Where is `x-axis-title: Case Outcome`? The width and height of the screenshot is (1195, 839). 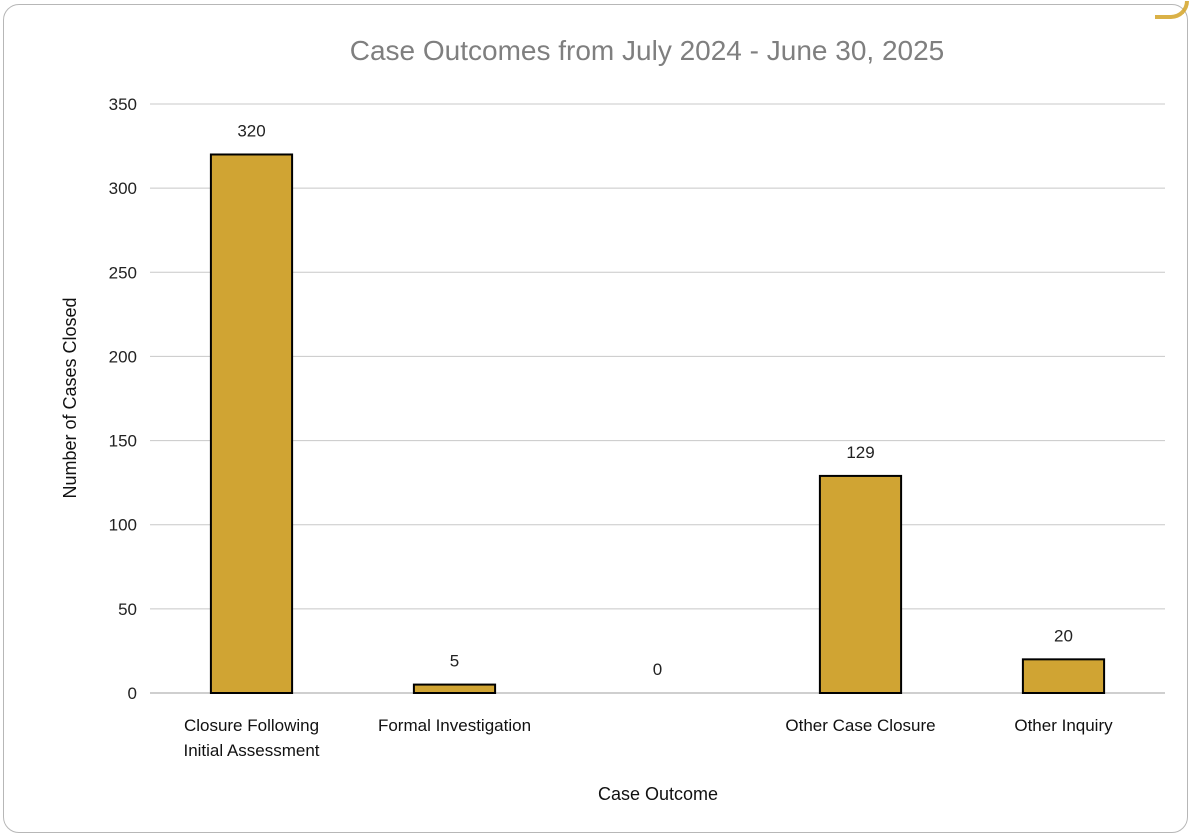 x-axis-title: Case Outcome is located at coordinates (658, 794).